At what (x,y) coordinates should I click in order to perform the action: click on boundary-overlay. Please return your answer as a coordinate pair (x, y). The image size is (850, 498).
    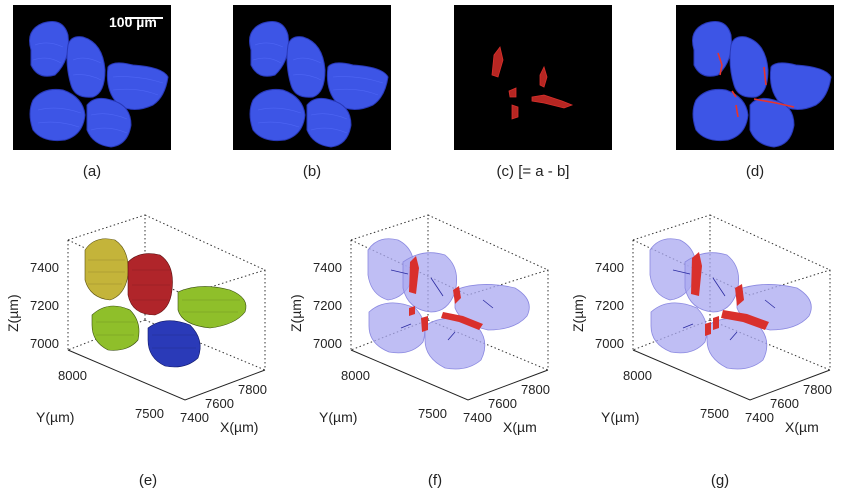
    Looking at the image, I should click on (756, 85).